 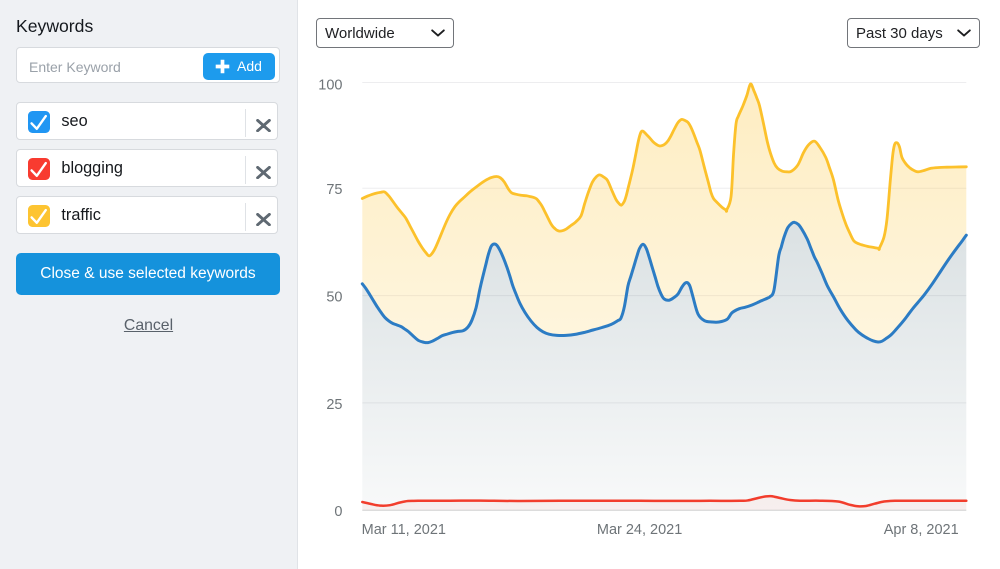 I want to click on svg-text: 75, so click(x=334, y=190).